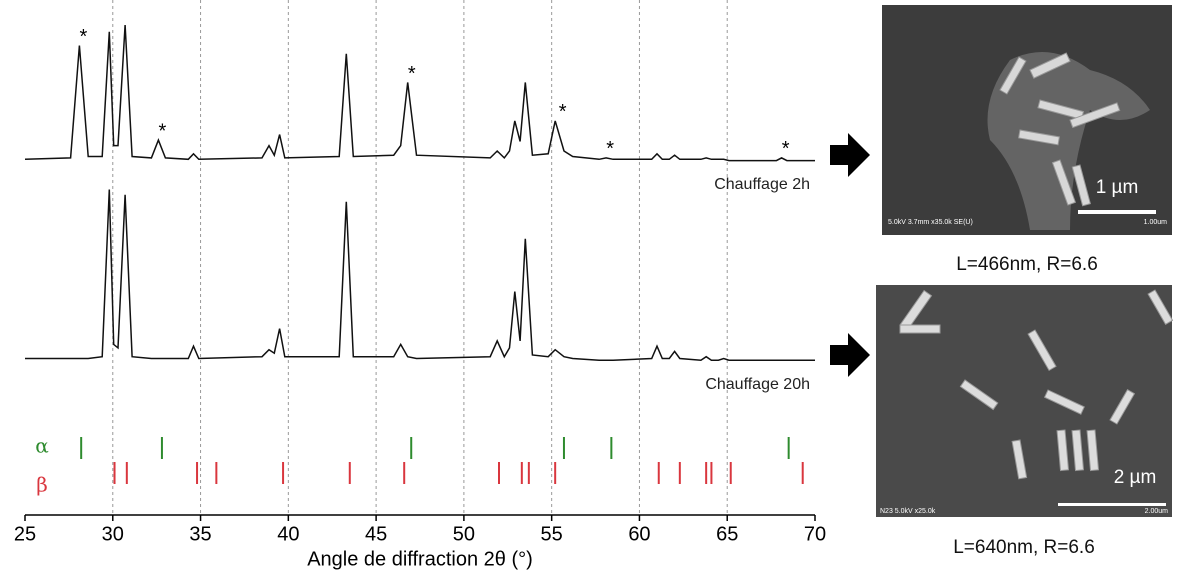  Describe the element at coordinates (464, 534) in the screenshot. I see `x-tick-label: 50` at that location.